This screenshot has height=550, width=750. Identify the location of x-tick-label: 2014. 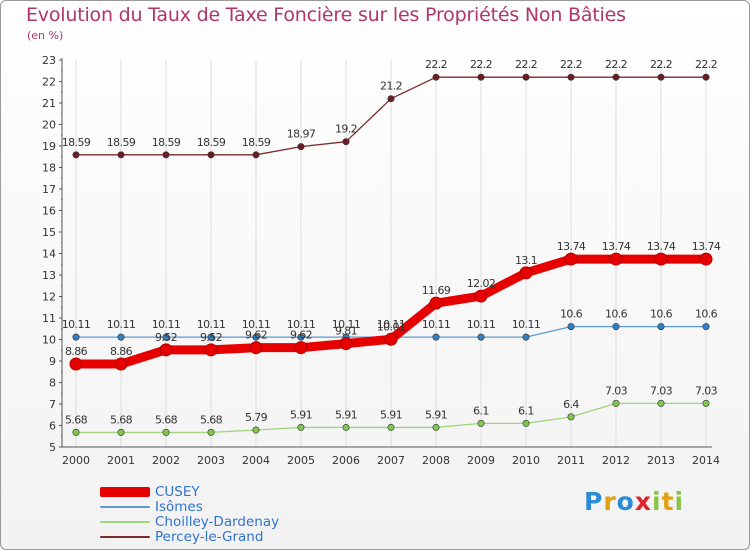
(706, 460).